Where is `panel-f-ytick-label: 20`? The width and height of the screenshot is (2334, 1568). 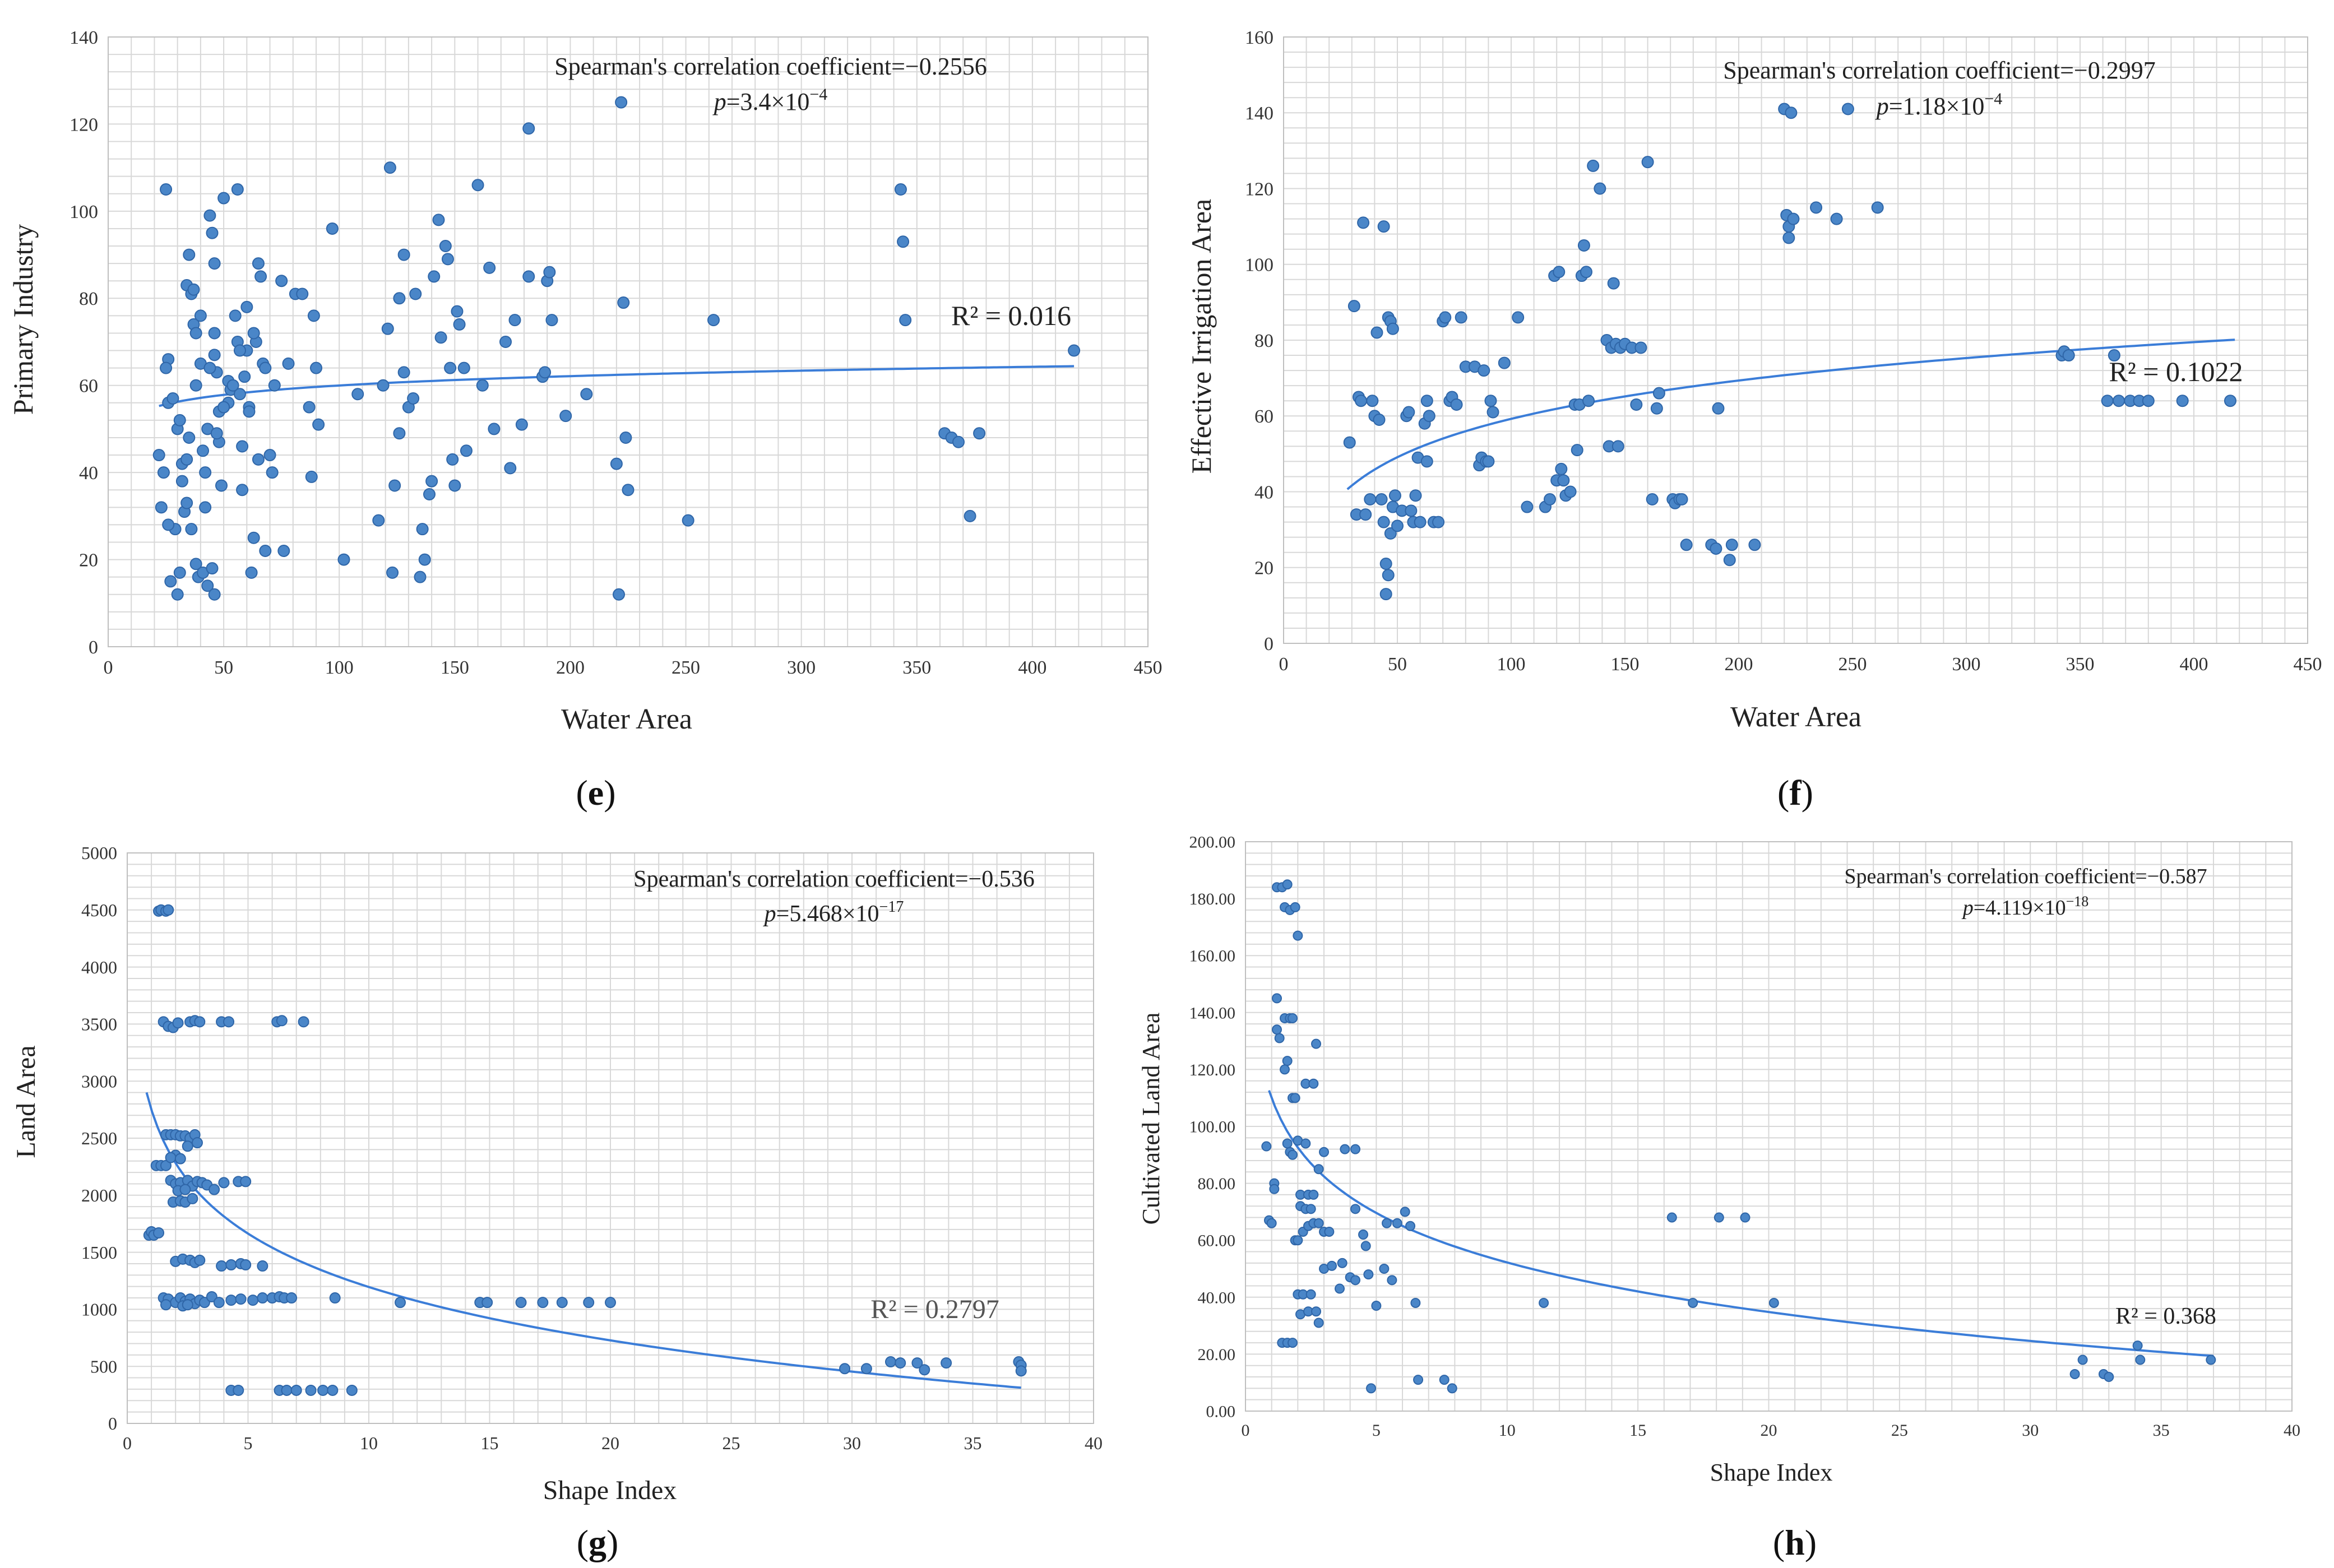
panel-f-ytick-label: 20 is located at coordinates (1263, 568).